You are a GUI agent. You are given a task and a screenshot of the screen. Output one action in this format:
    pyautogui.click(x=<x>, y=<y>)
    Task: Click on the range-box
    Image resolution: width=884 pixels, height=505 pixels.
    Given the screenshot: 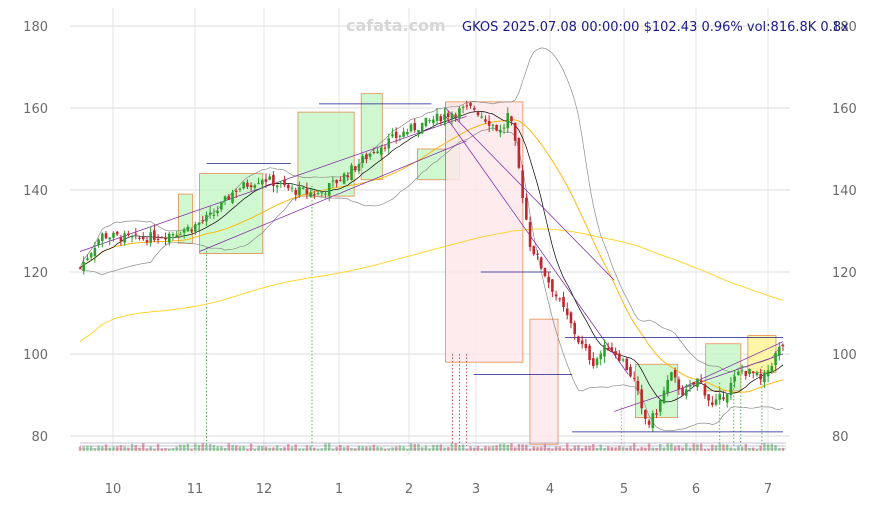 What is the action you would take?
    pyautogui.click(x=326, y=154)
    